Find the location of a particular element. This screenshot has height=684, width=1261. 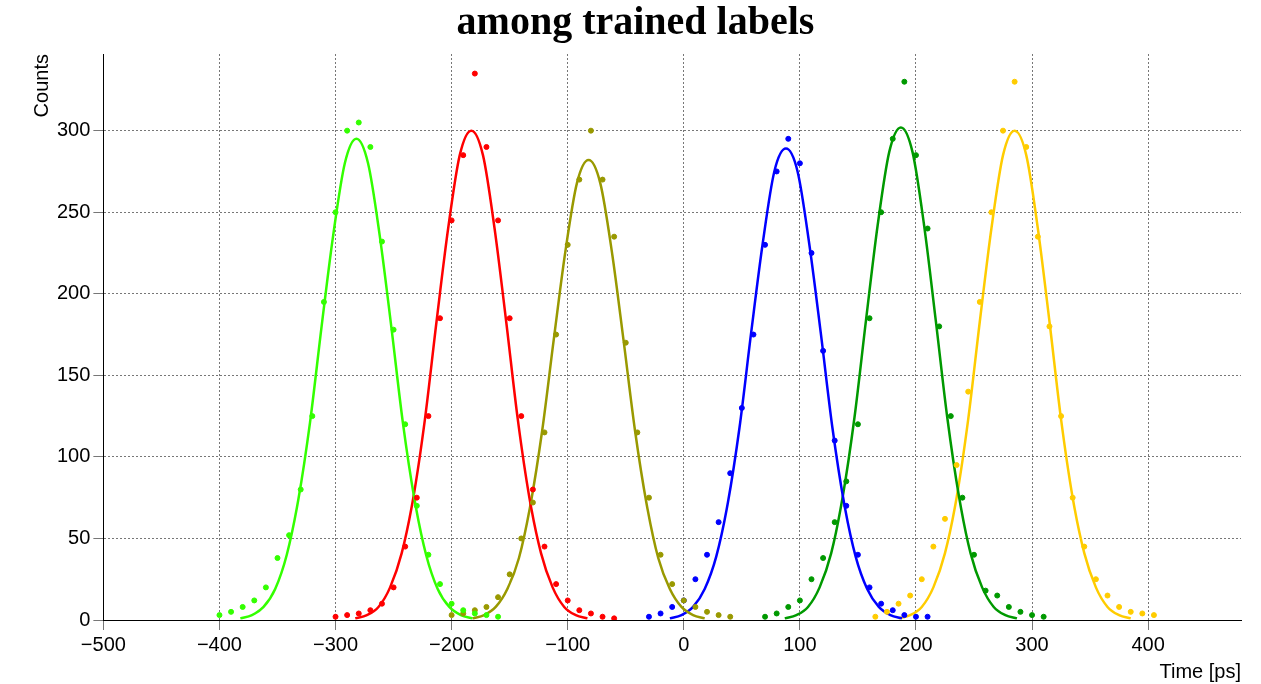

x-tick-label: 400 is located at coordinates (1148, 643).